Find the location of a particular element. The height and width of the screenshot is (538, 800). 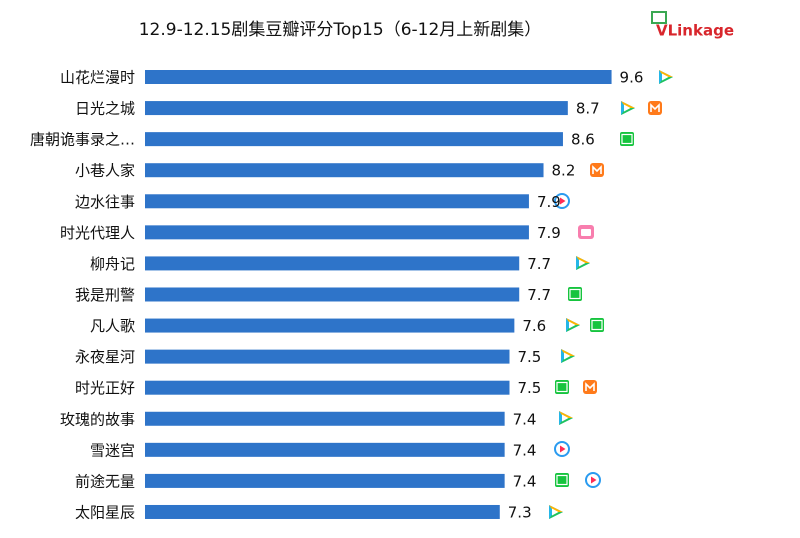

value-label: 8.6 is located at coordinates (583, 140).